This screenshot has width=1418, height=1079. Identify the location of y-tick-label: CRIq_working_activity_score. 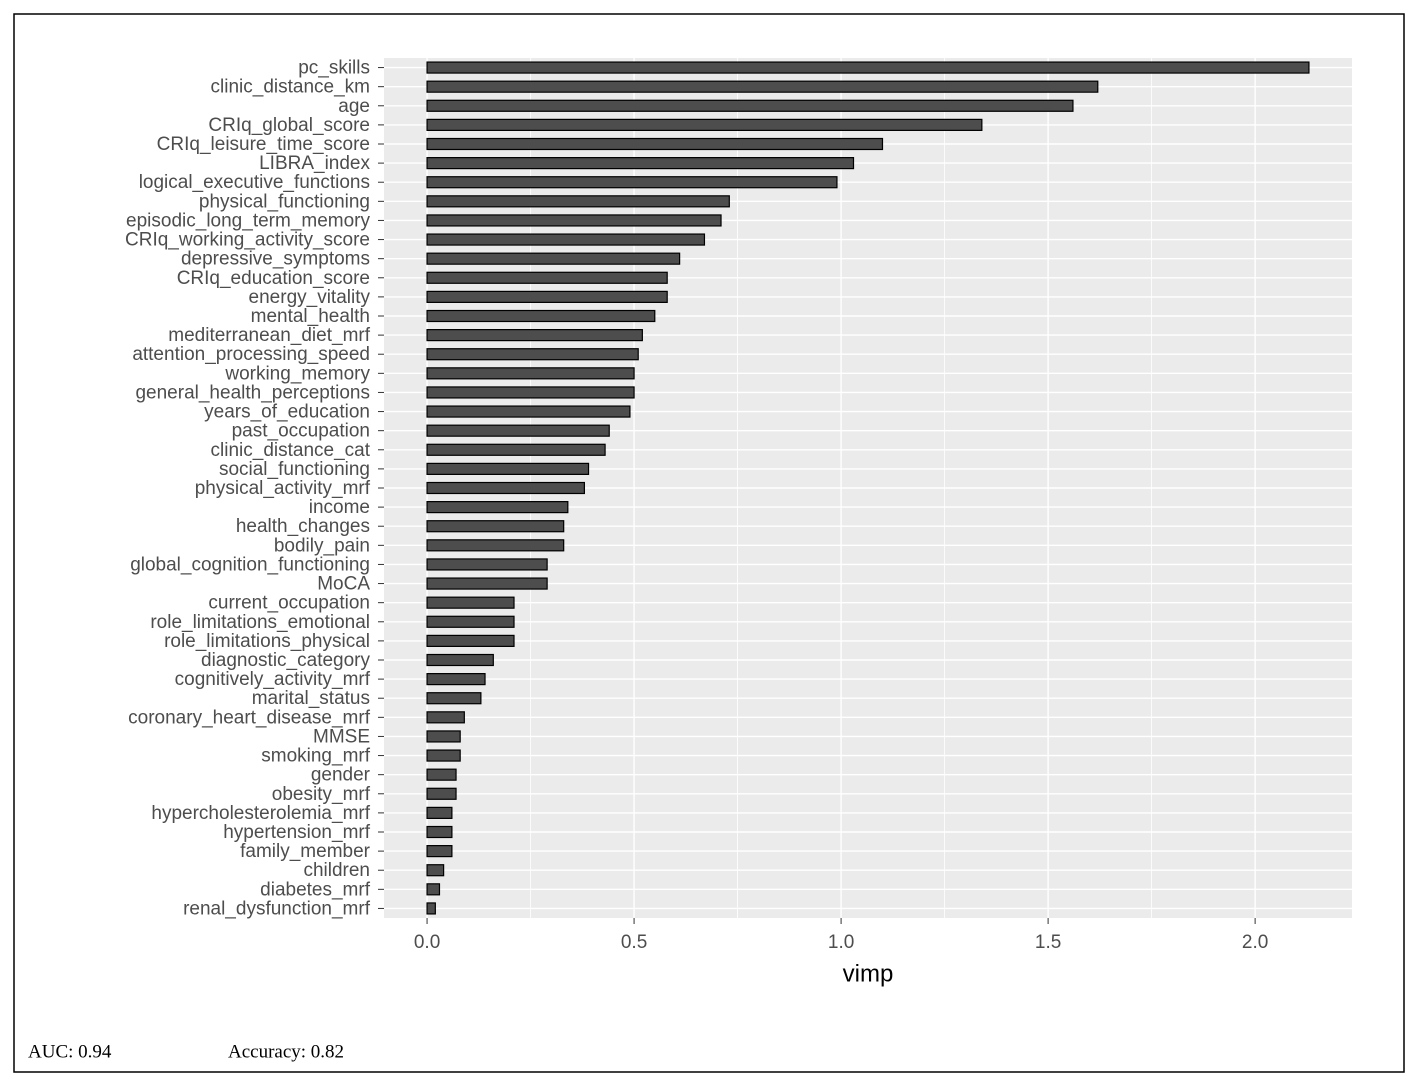
(247, 240).